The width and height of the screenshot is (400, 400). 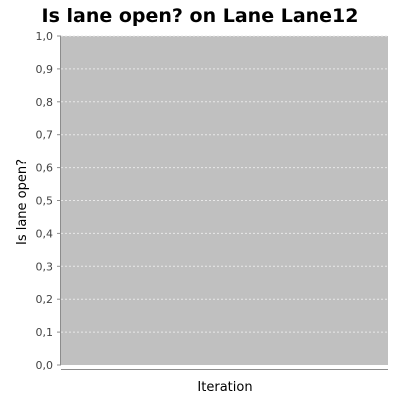 I want to click on y-tick-label: 0,0, so click(x=45, y=365).